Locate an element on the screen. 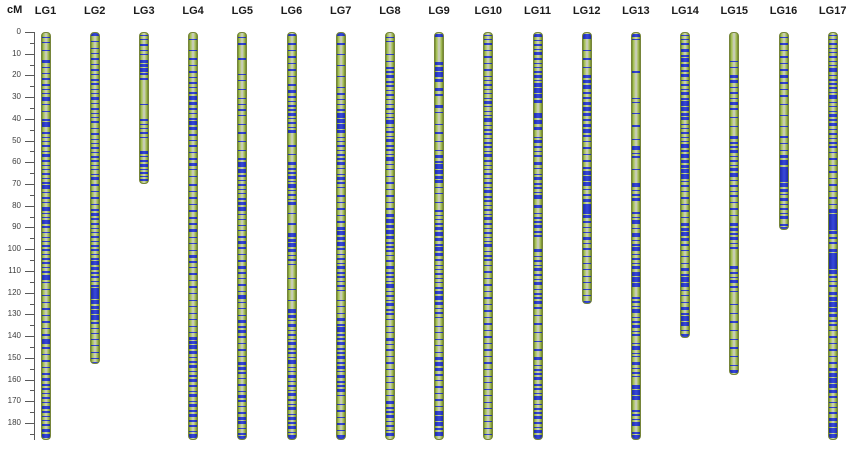  lg-label-LG12: LG12 is located at coordinates (586, 11).